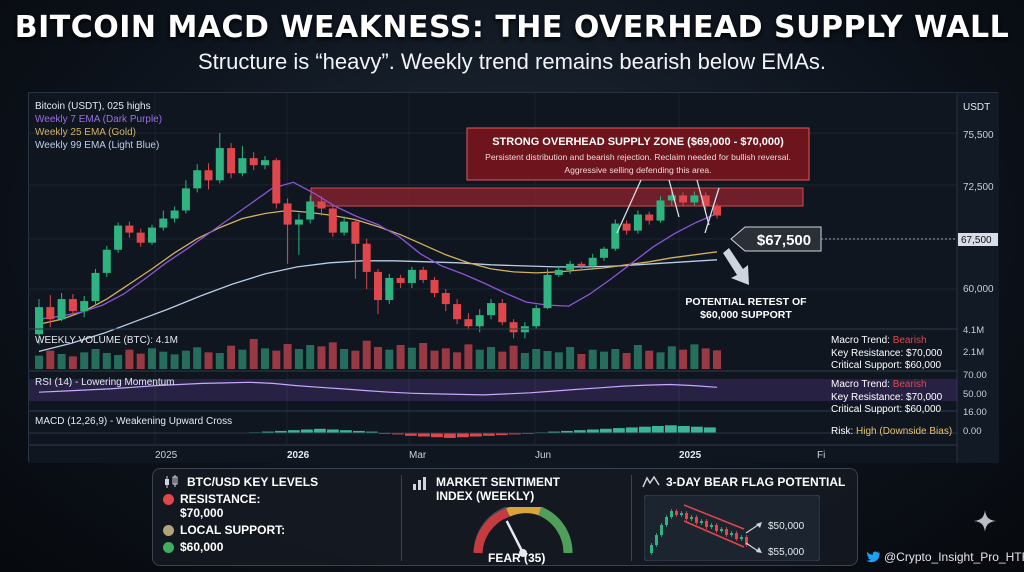 This screenshot has width=1024, height=572. Describe the element at coordinates (202, 547) in the screenshot. I see `support-value: $60,000` at that location.